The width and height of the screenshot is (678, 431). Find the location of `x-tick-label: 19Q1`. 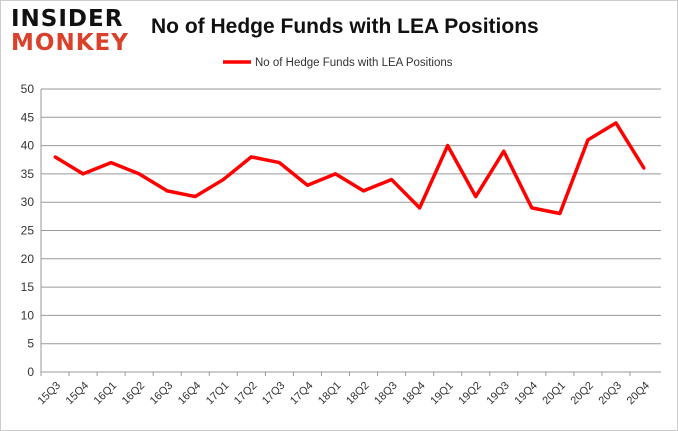

x-tick-label: 19Q1 is located at coordinates (442, 394).